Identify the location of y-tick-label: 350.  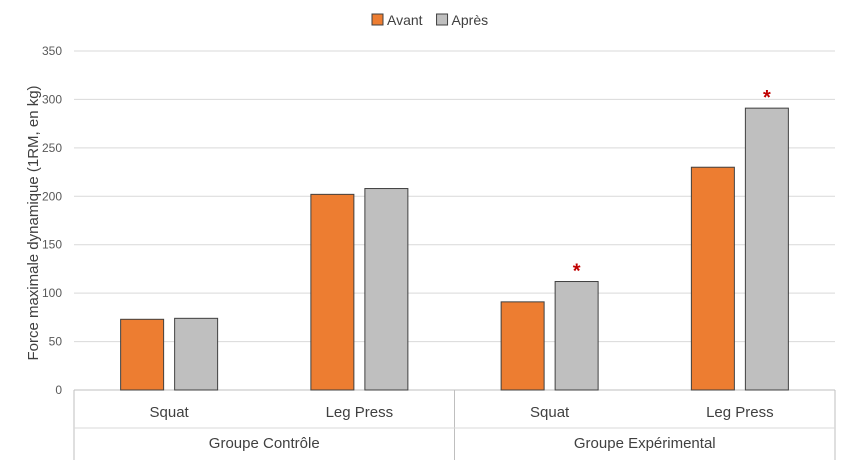
(52, 51).